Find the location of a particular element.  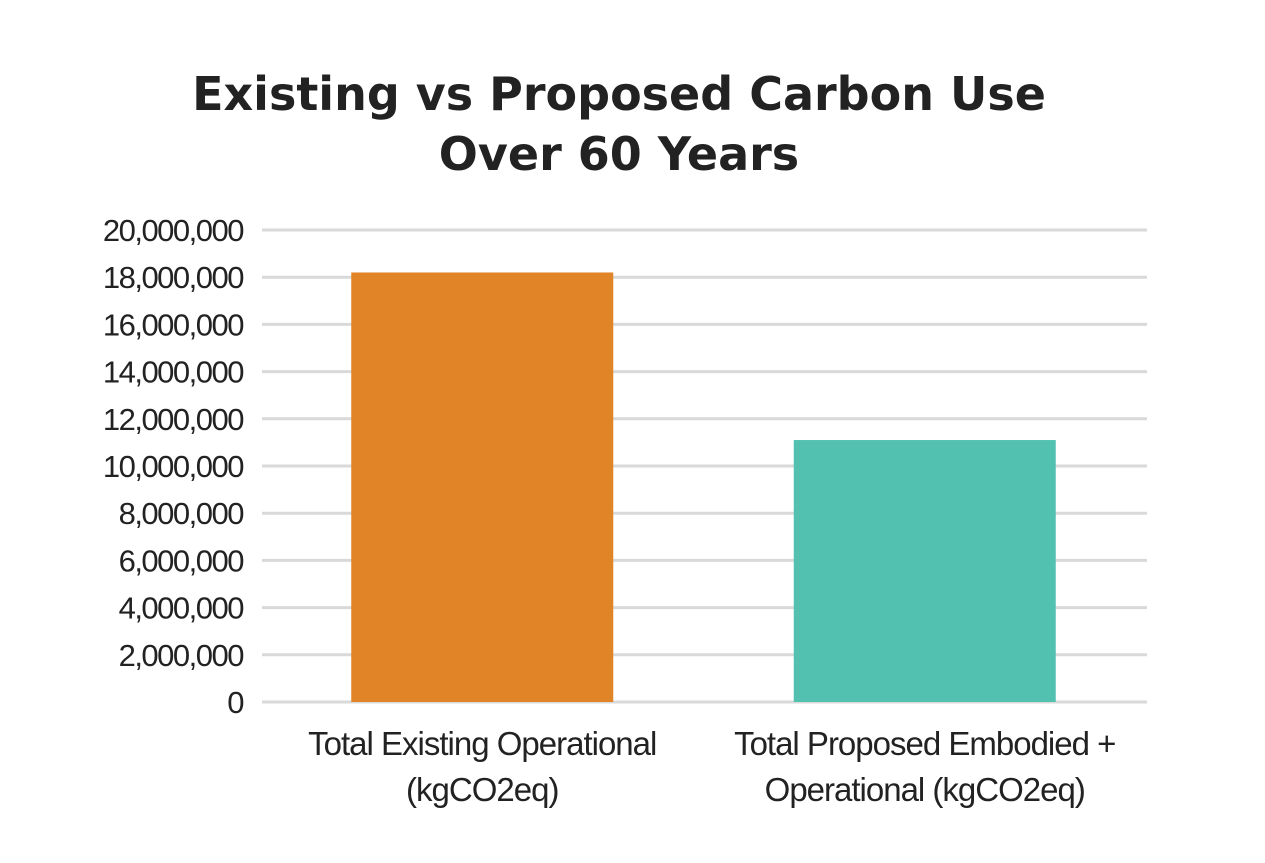

y-tick-label-5: 10,000,000 is located at coordinates (173, 466).